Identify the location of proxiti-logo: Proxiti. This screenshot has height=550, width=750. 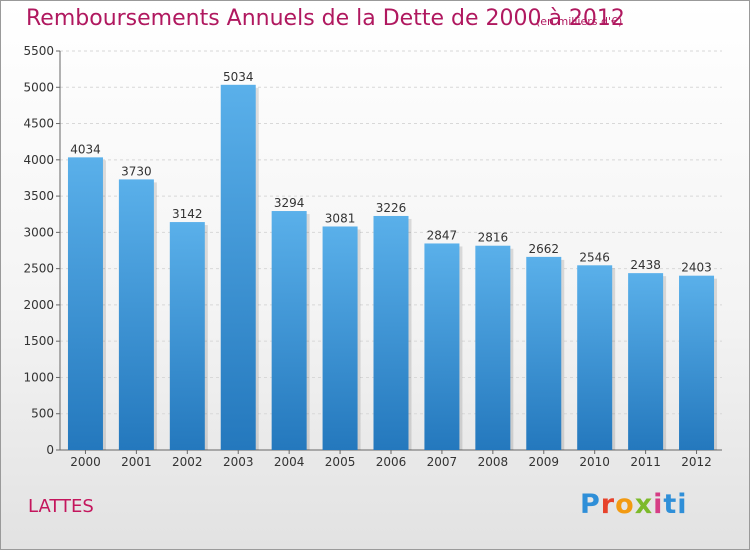
(634, 504).